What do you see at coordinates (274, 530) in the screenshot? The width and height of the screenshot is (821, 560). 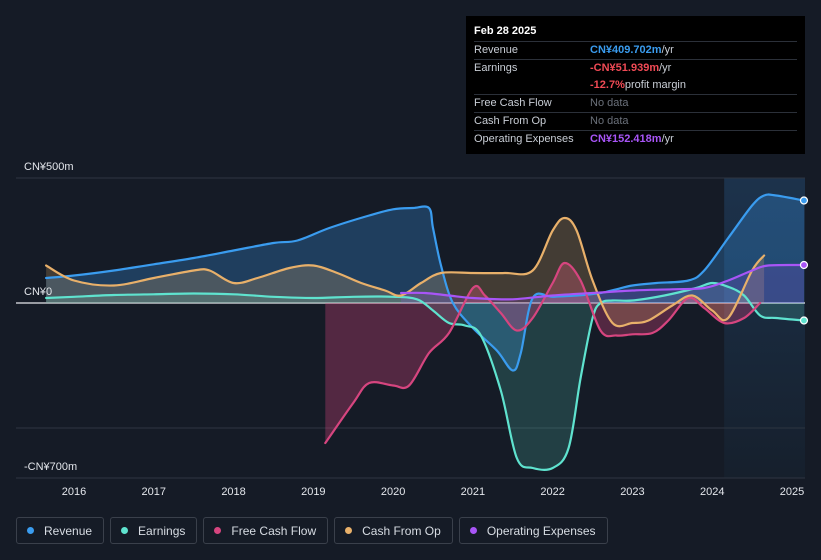 I see `legend-label: Free Cash Flow` at bounding box center [274, 530].